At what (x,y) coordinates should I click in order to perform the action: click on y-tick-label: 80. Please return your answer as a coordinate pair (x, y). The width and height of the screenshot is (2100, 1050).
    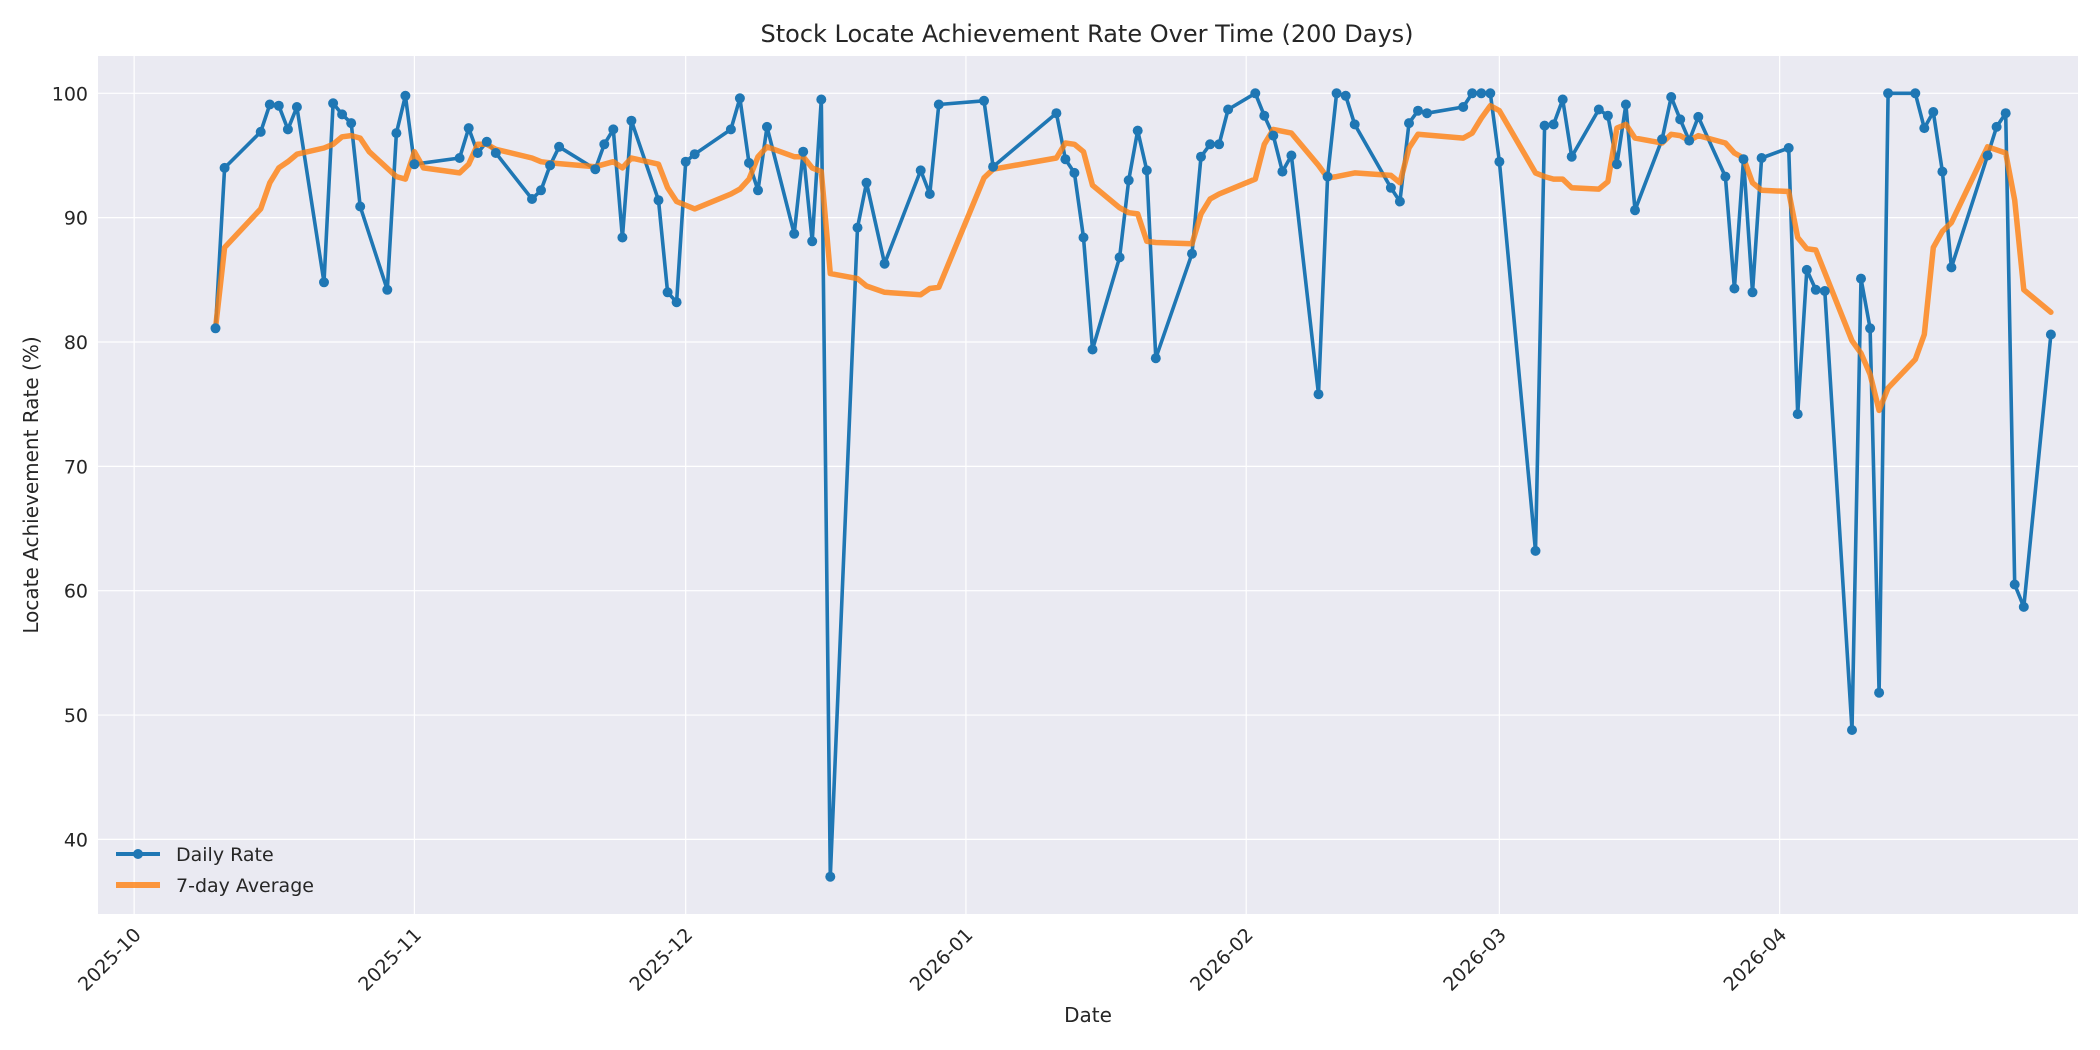
    Looking at the image, I should click on (76, 343).